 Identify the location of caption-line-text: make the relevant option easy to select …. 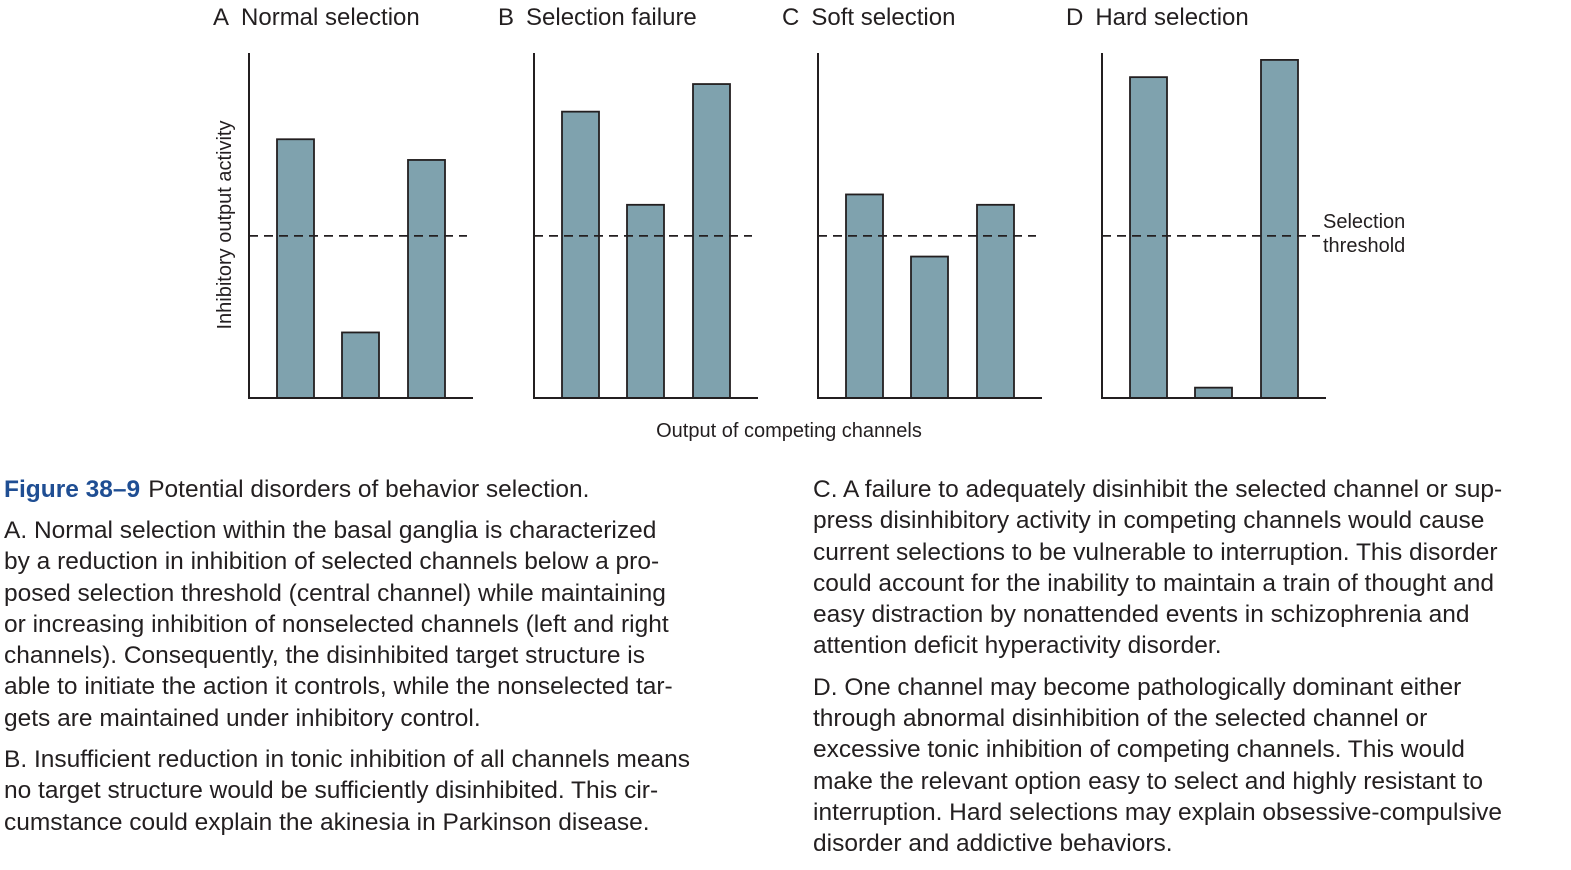
(1148, 781).